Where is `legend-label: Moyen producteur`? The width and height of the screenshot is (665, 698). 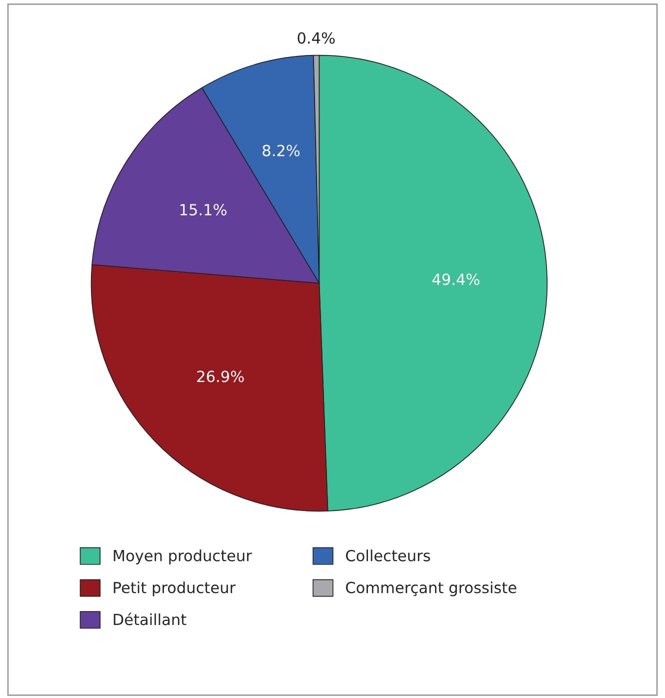 legend-label: Moyen producteur is located at coordinates (183, 557).